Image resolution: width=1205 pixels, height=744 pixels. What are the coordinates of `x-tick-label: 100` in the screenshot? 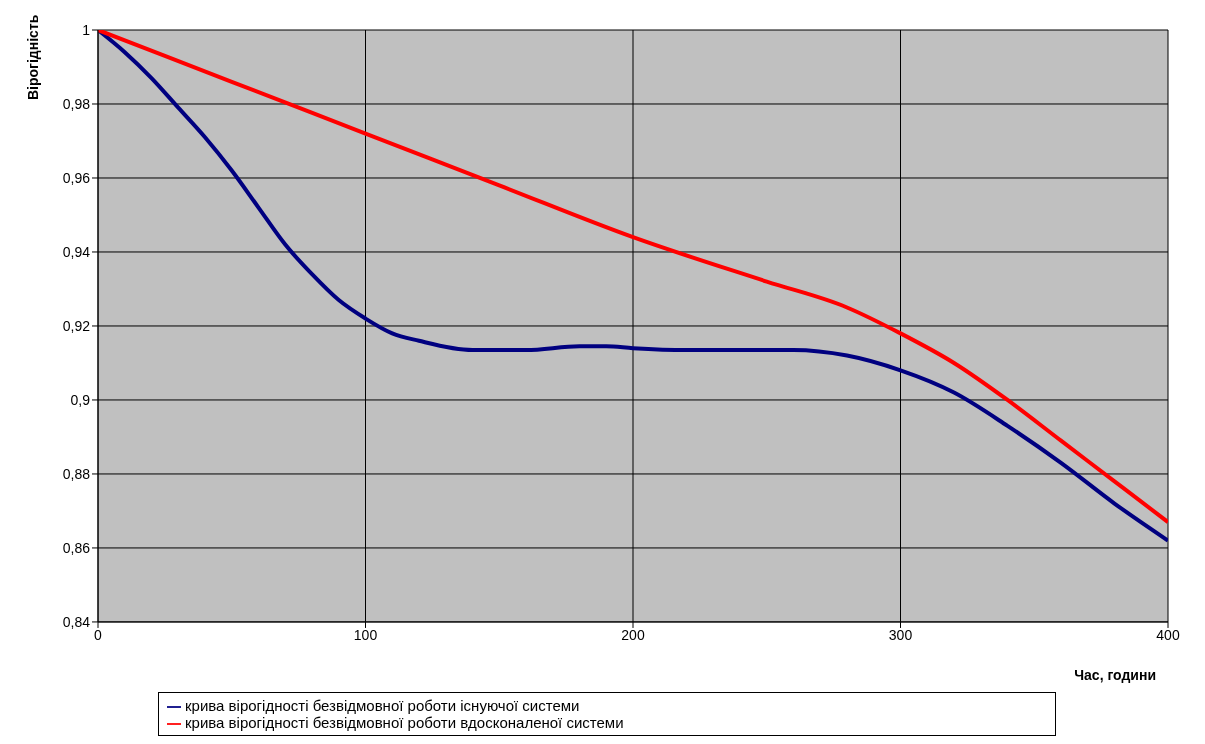 It's located at (365, 634).